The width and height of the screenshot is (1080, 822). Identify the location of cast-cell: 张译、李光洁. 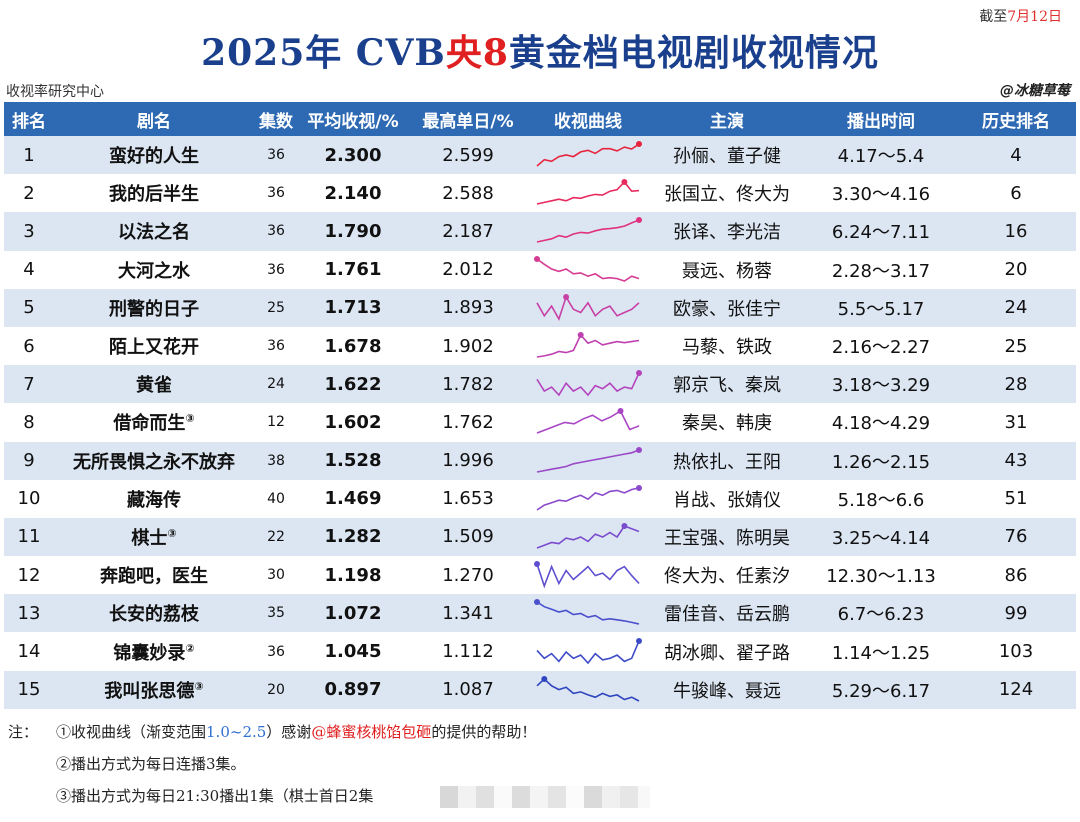
(727, 233).